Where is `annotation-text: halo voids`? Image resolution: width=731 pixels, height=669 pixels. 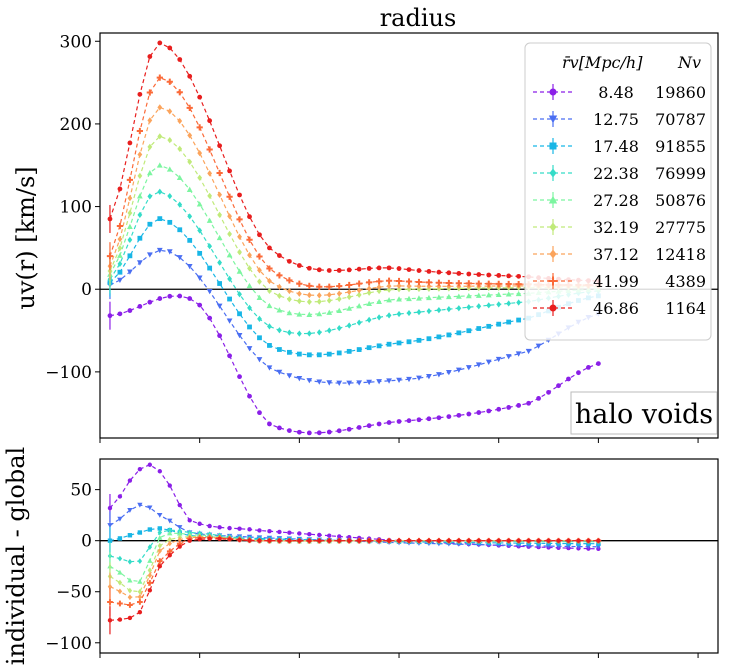 annotation-text: halo voids is located at coordinates (644, 414).